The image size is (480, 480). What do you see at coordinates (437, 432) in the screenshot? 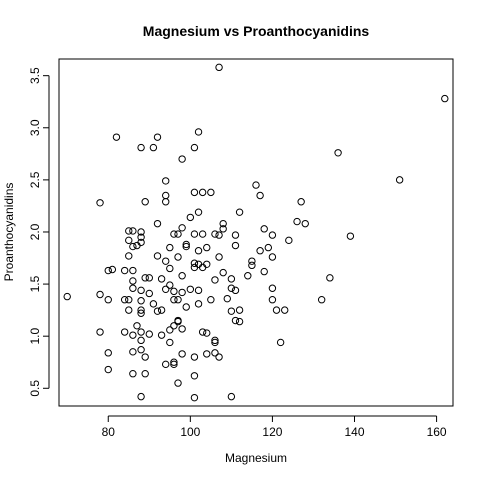
I see `x-tick-label: 160` at bounding box center [437, 432].